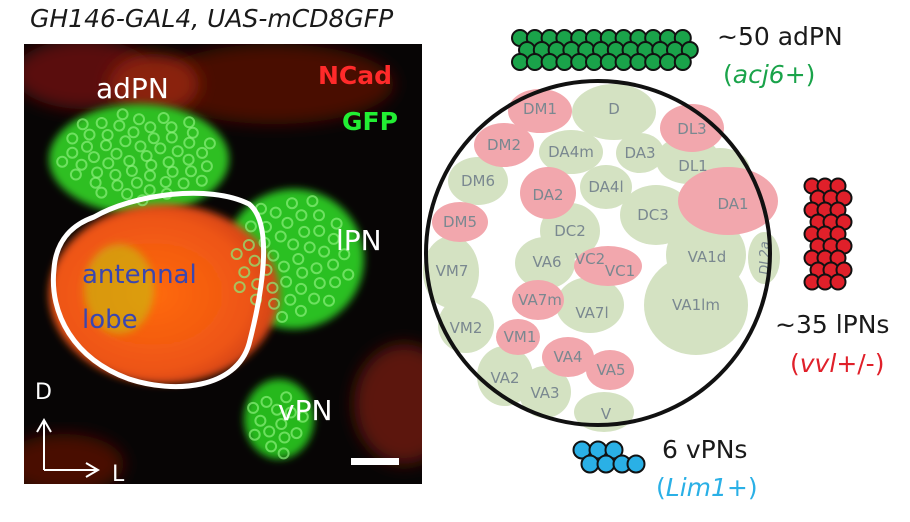 The width and height of the screenshot is (910, 522). Describe the element at coordinates (696, 487) in the screenshot. I see `vpn-gene: Lim1` at that location.